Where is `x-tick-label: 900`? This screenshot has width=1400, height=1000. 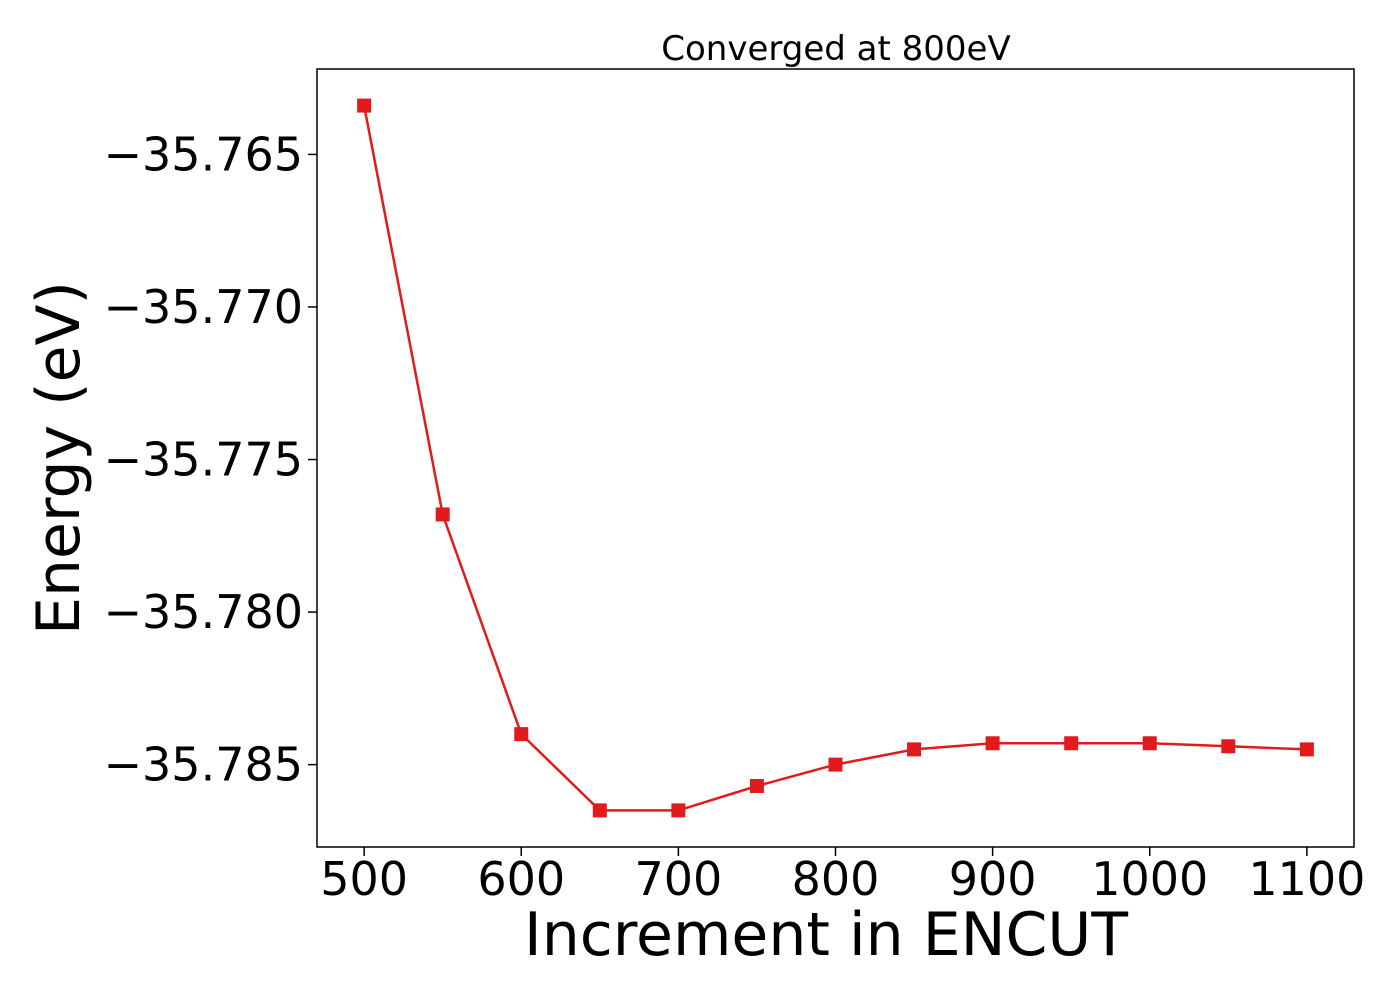 x-tick-label: 900 is located at coordinates (993, 879).